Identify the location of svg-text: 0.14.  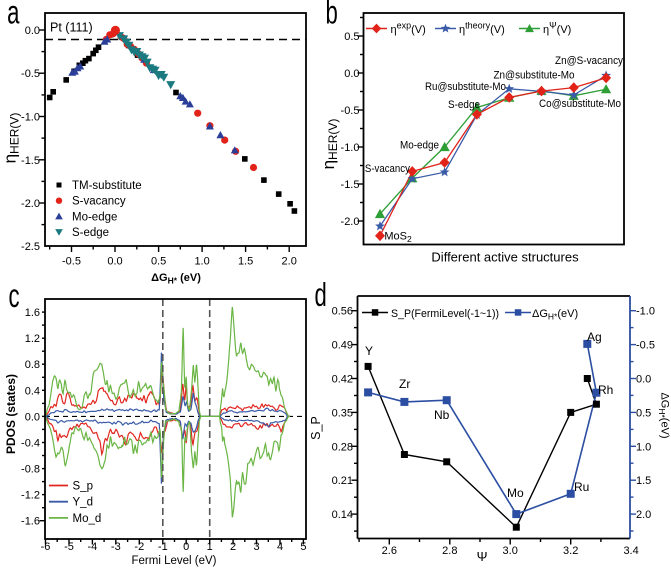
(342, 515).